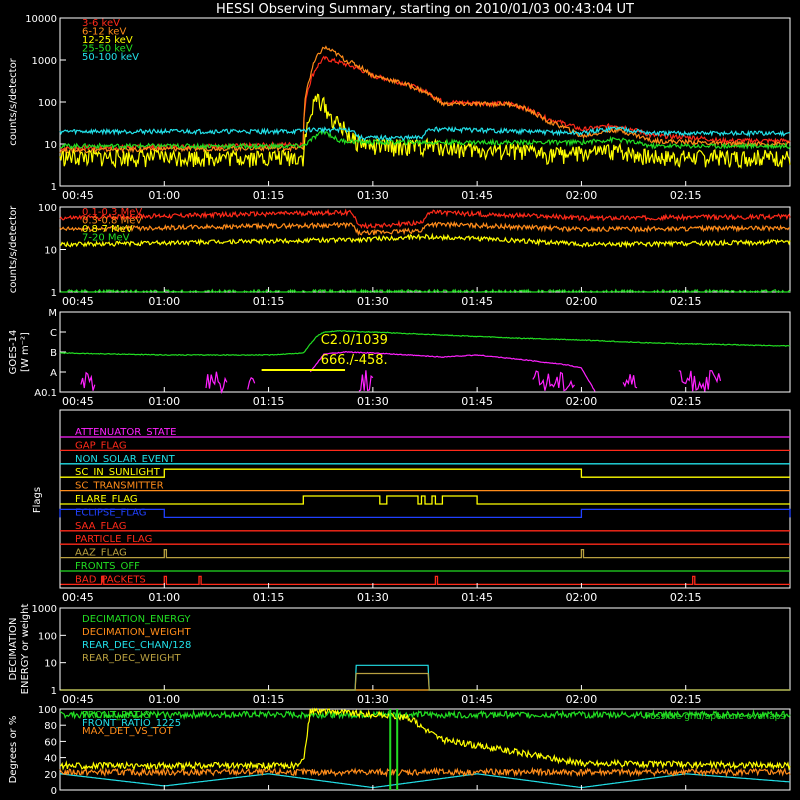 The image size is (800, 800). I want to click on annotation-position: 666./-458., so click(354, 360).